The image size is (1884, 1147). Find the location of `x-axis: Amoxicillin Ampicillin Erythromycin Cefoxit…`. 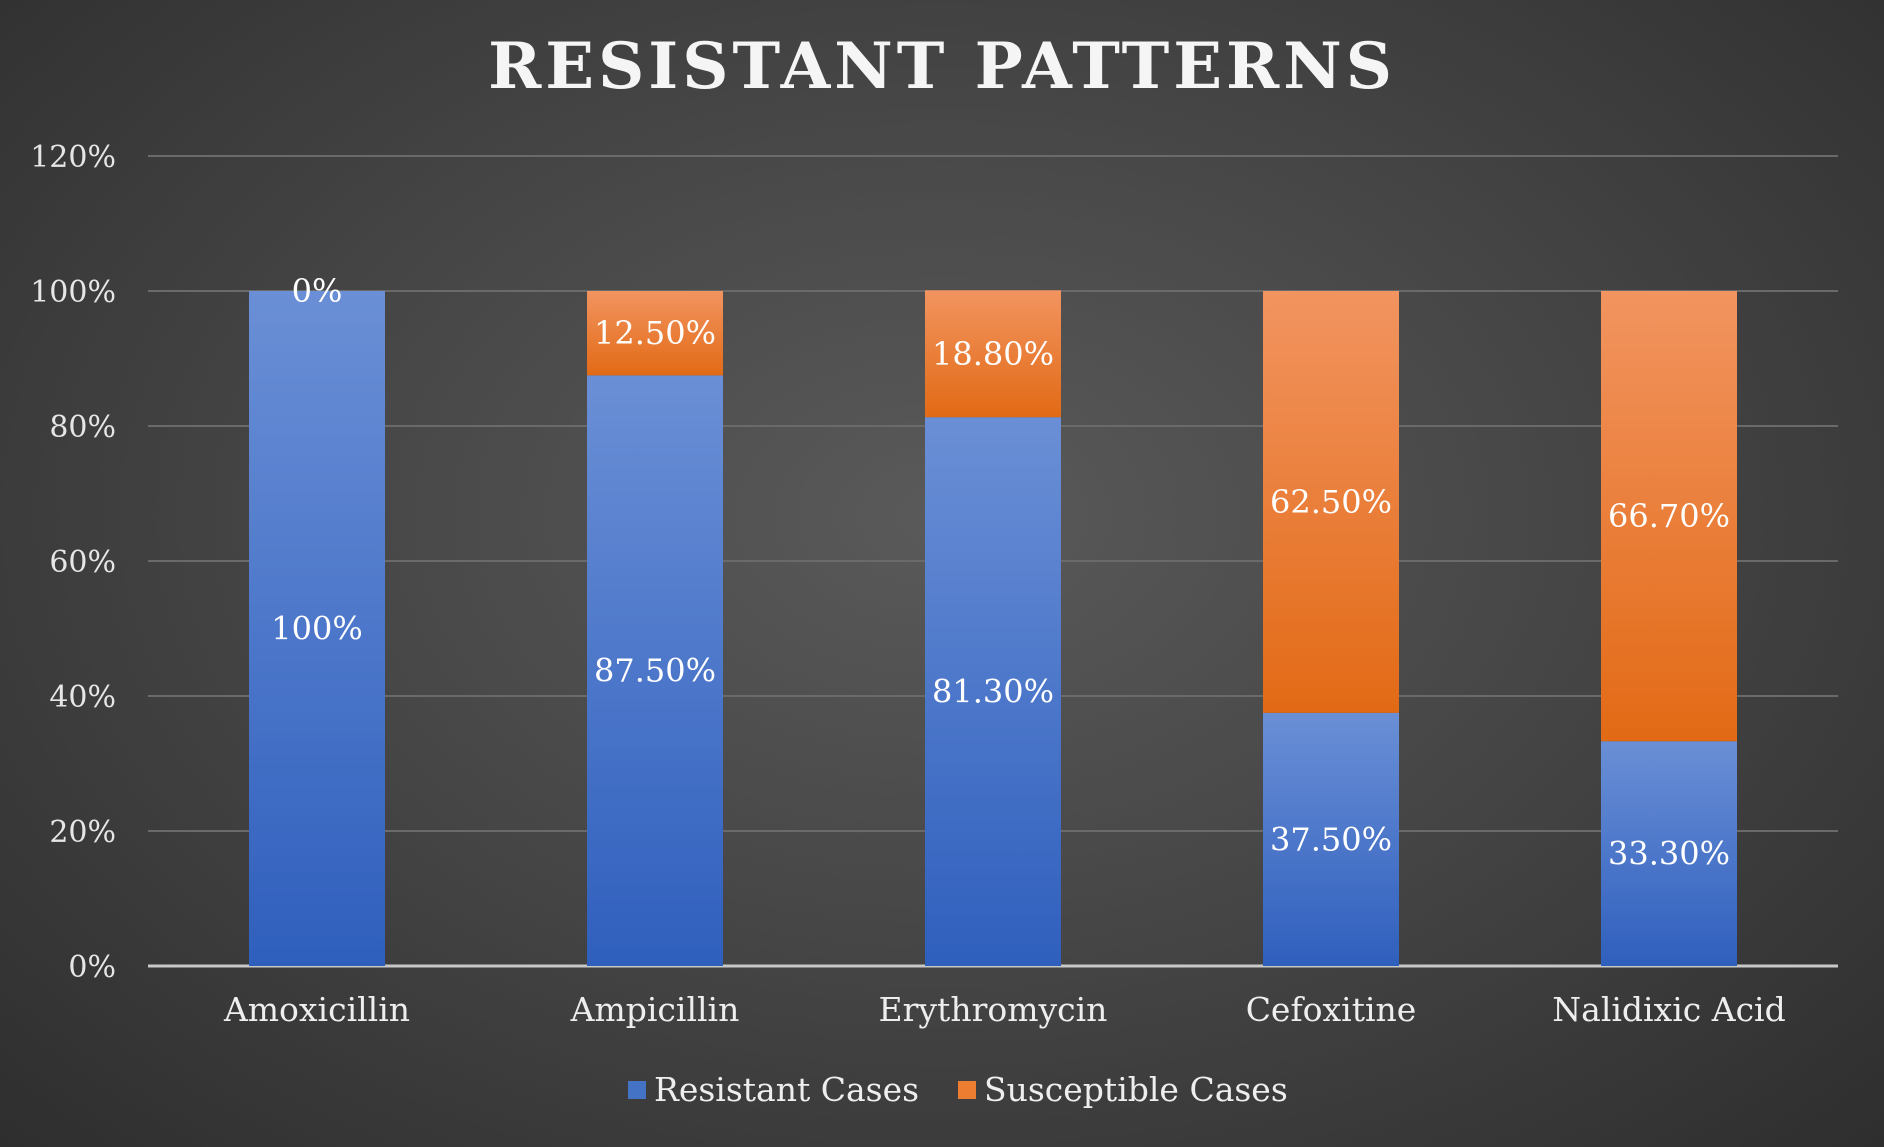

x-axis: Amoxicillin Ampicillin Erythromycin Cefoxit… is located at coordinates (1004, 1009).